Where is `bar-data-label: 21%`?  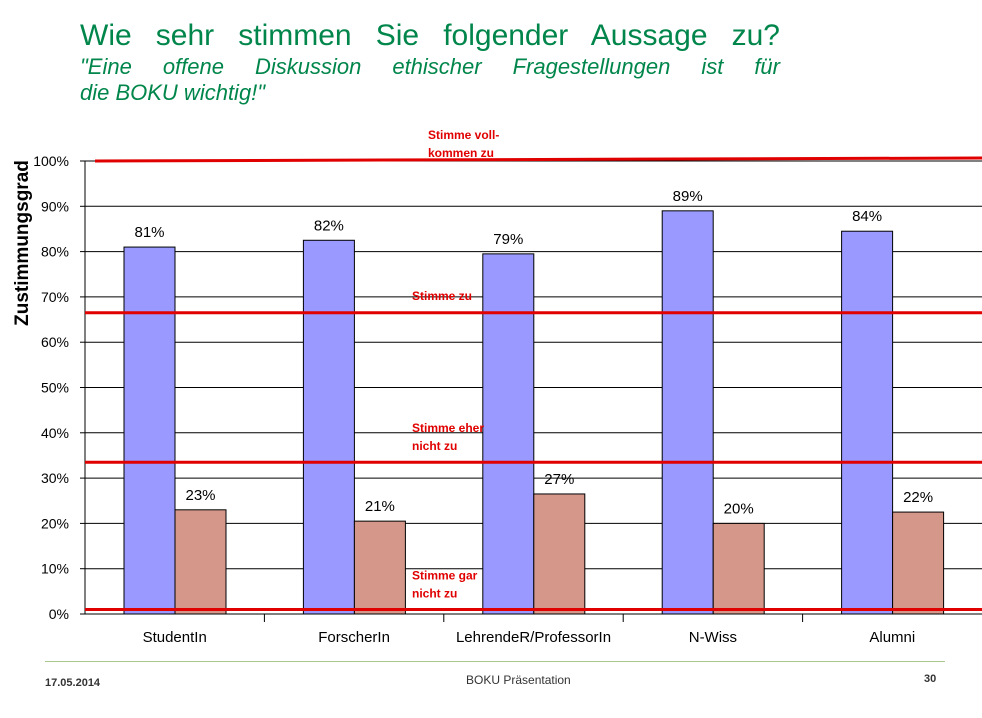
bar-data-label: 21% is located at coordinates (380, 506).